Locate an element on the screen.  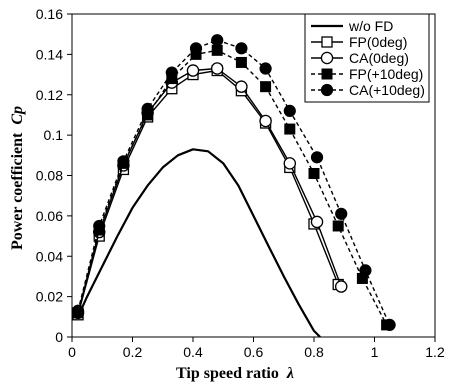
x-tick-label: 0.8 is located at coordinates (314, 352).